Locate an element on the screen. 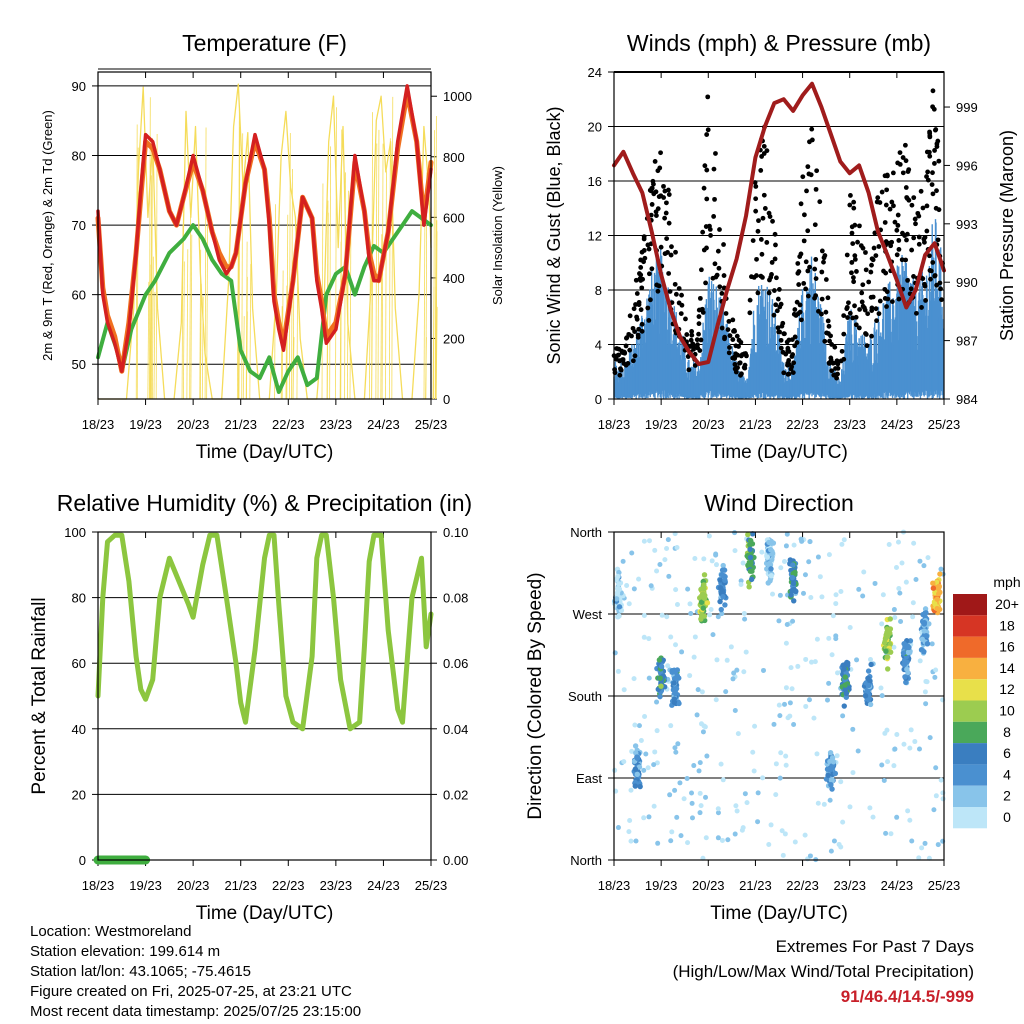 The height and width of the screenshot is (1024, 1024). colorbar-title: mph is located at coordinates (1006, 582).